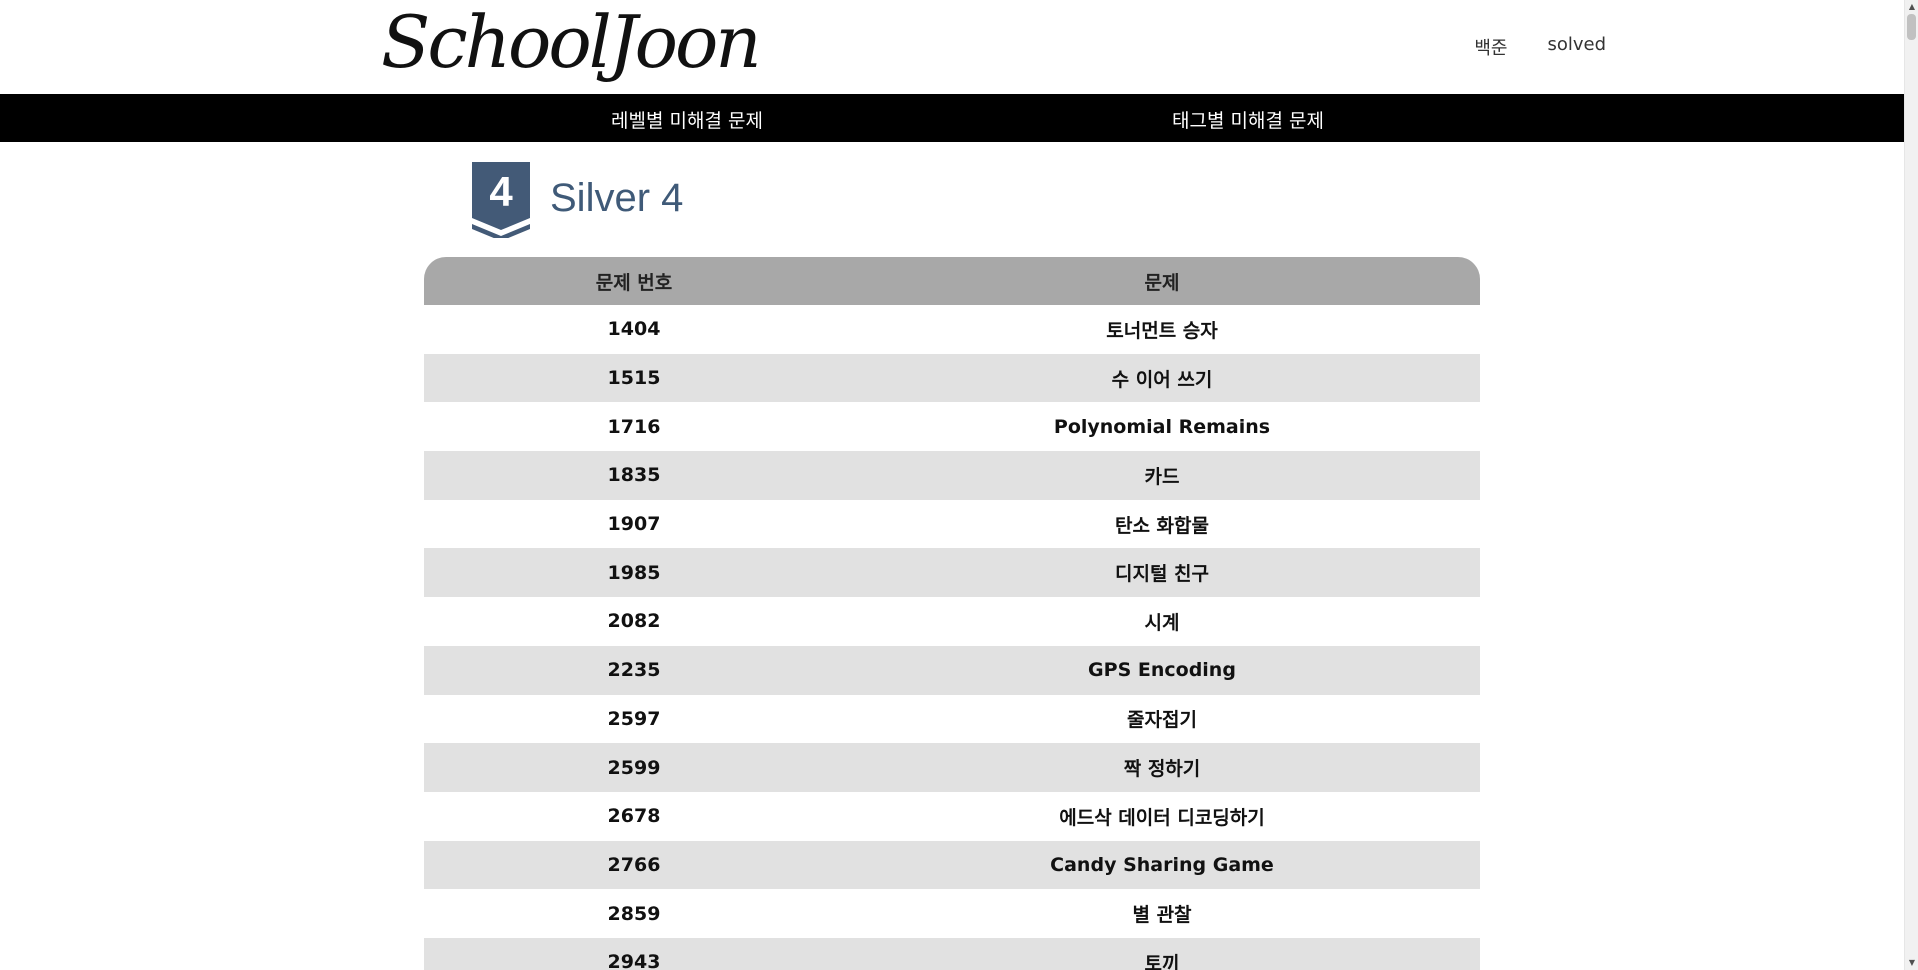 This screenshot has width=1918, height=970. I want to click on site-logo: SchoolJoon, so click(571, 42).